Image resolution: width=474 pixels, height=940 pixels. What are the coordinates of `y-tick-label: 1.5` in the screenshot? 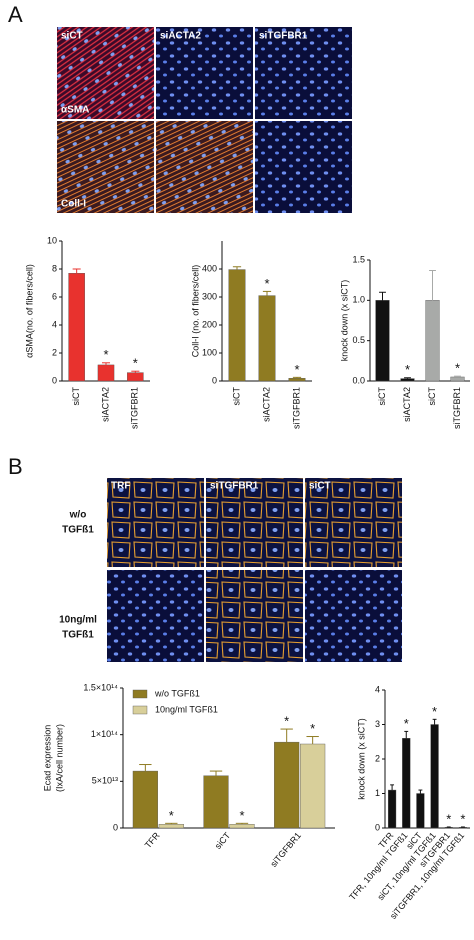 It's located at (358, 259).